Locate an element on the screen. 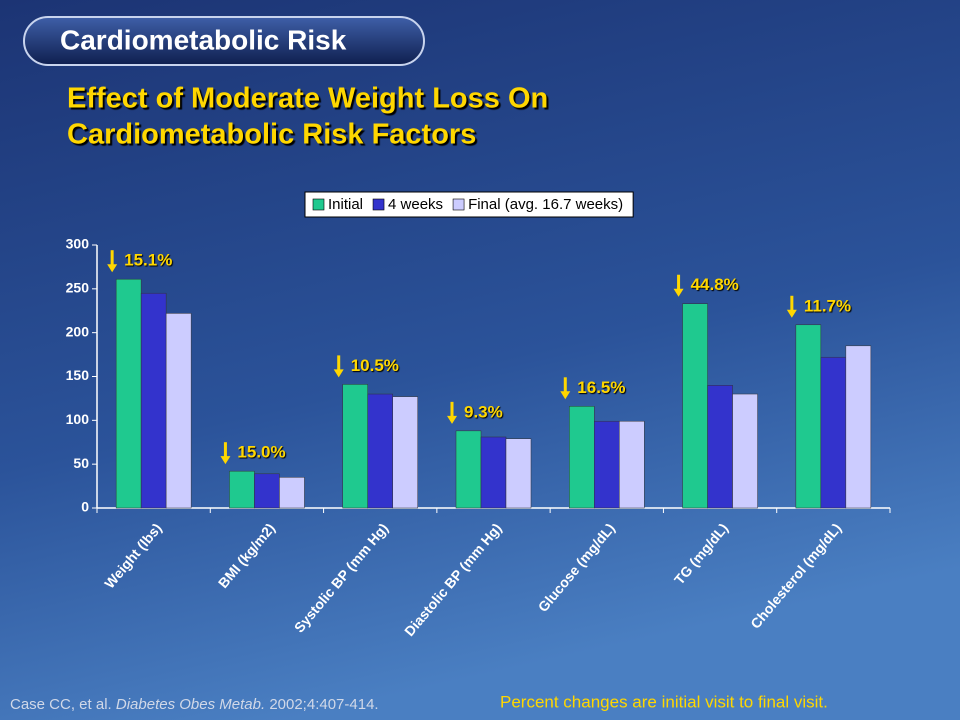 The height and width of the screenshot is (720, 960). legend-box is located at coordinates (469, 204).